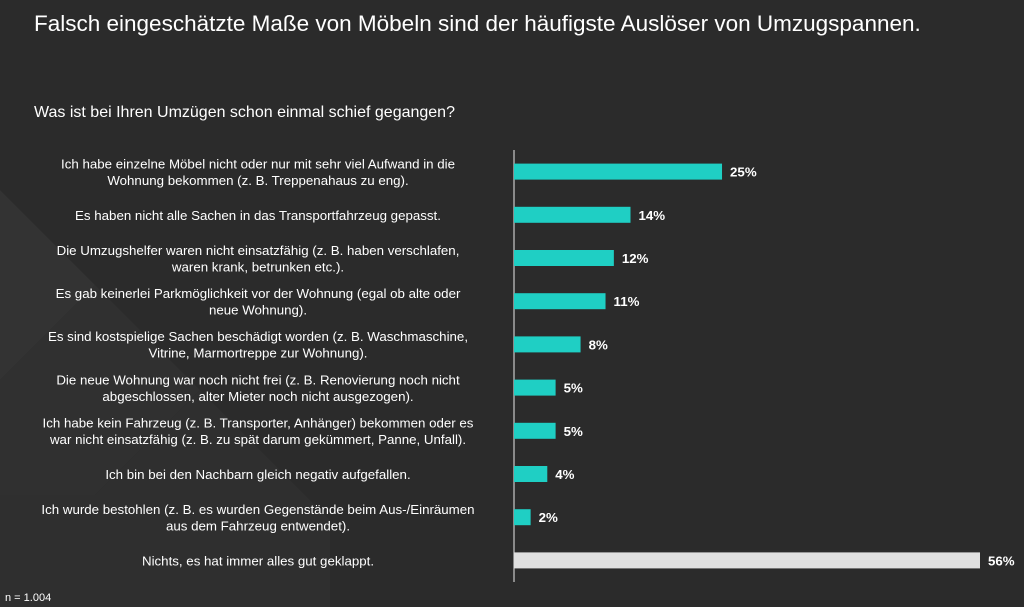 This screenshot has width=1024, height=607. Describe the element at coordinates (258, 309) in the screenshot. I see `category-label-line: neue Wohnung).` at that location.